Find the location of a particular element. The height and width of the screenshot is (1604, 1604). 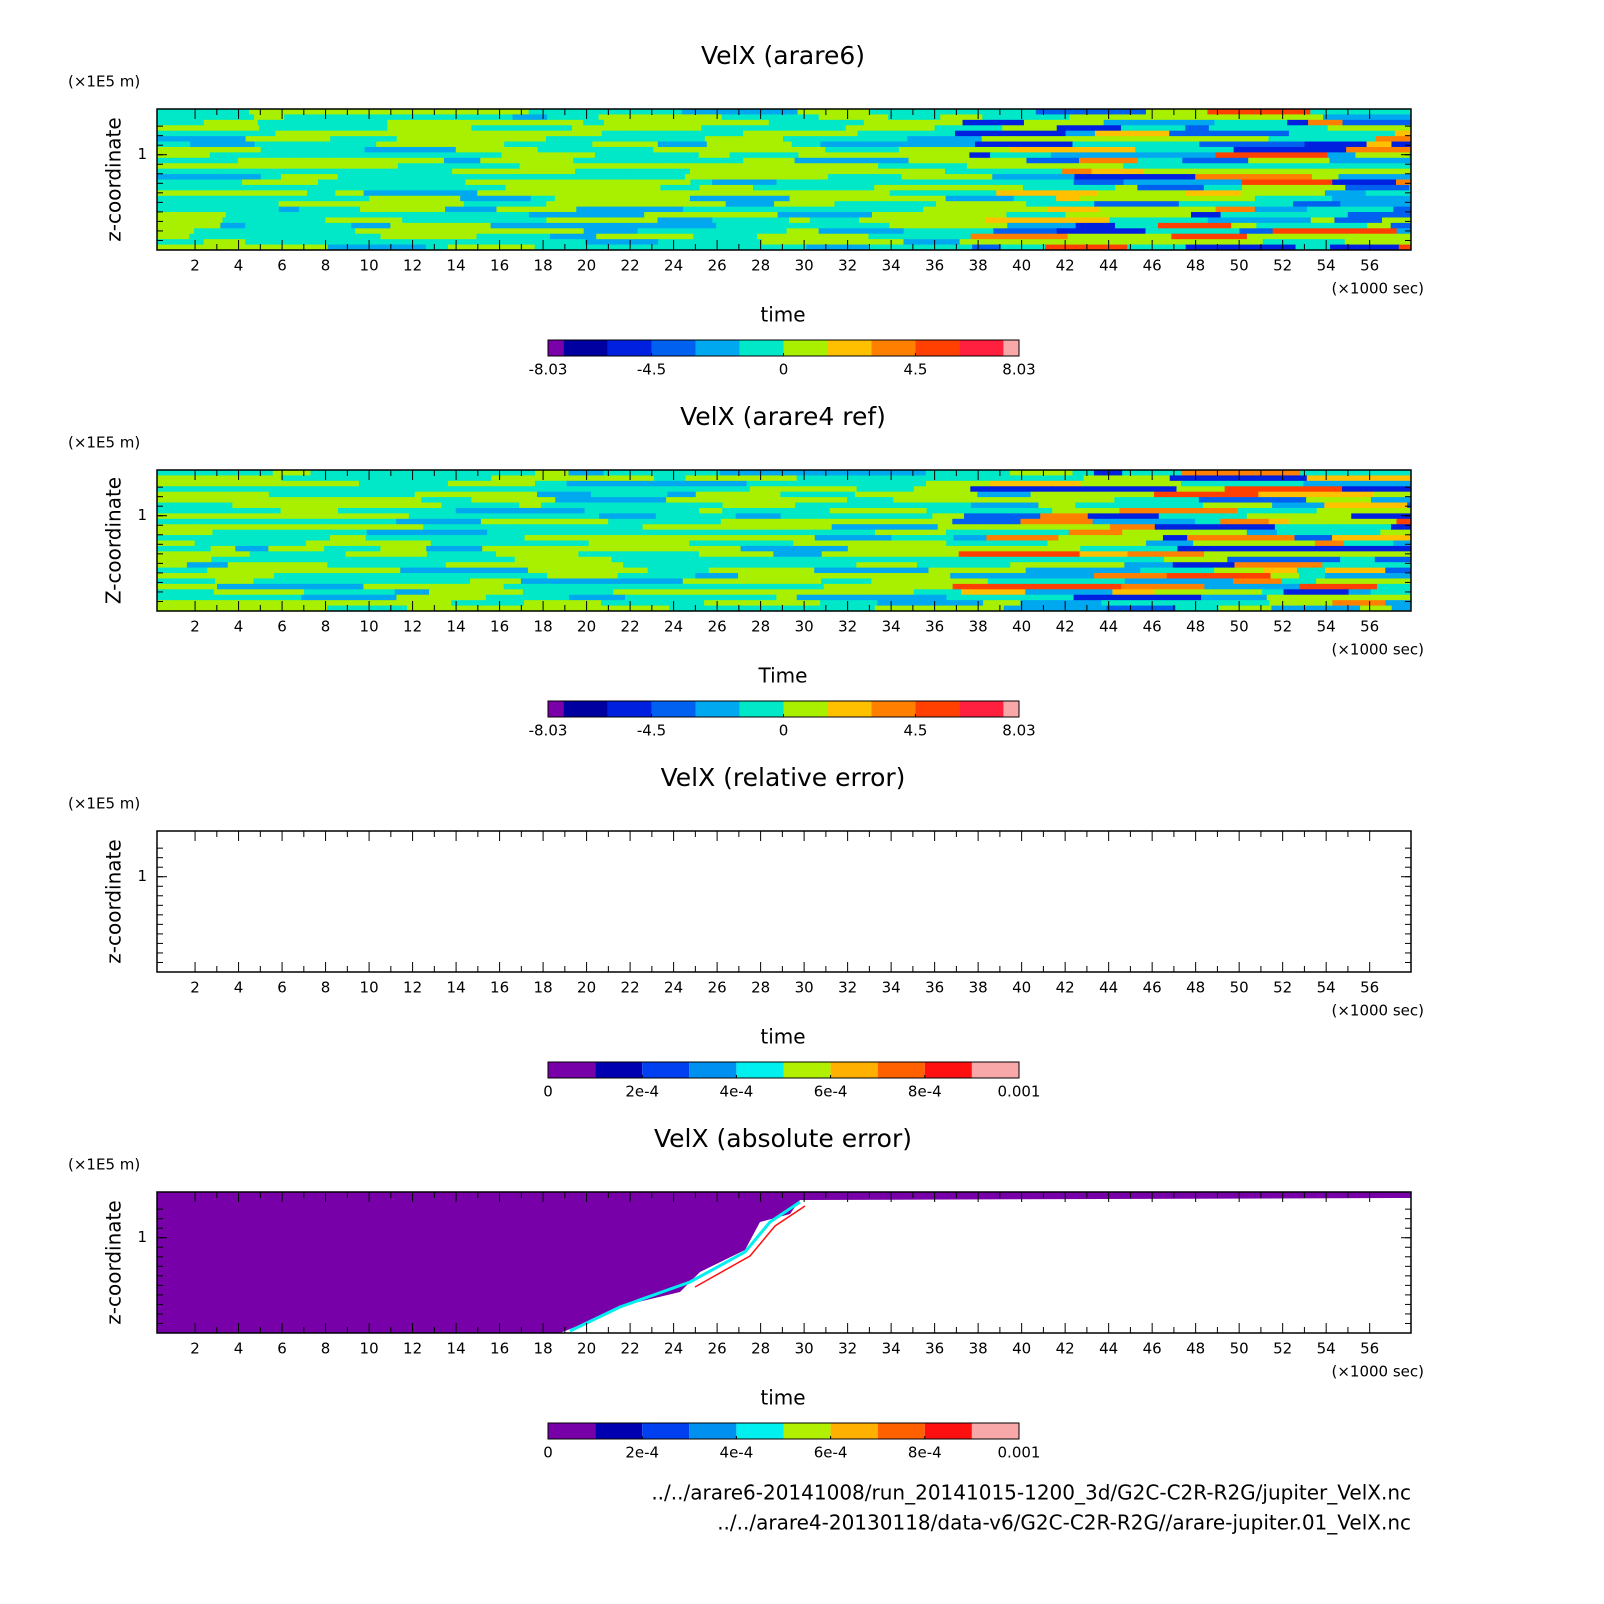

colorbar-tick-label: -8.03 is located at coordinates (548, 731).